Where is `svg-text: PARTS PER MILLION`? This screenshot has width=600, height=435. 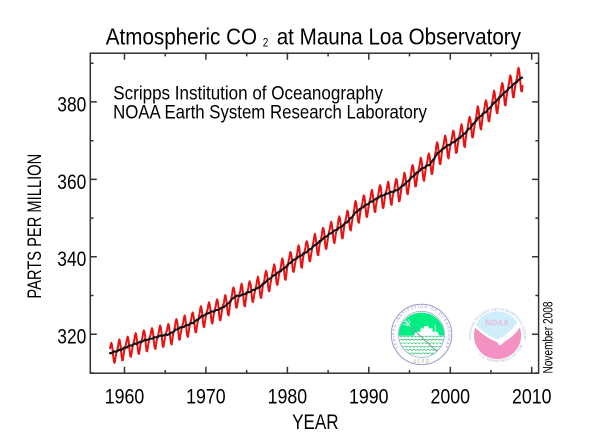 svg-text: PARTS PER MILLION is located at coordinates (35, 226).